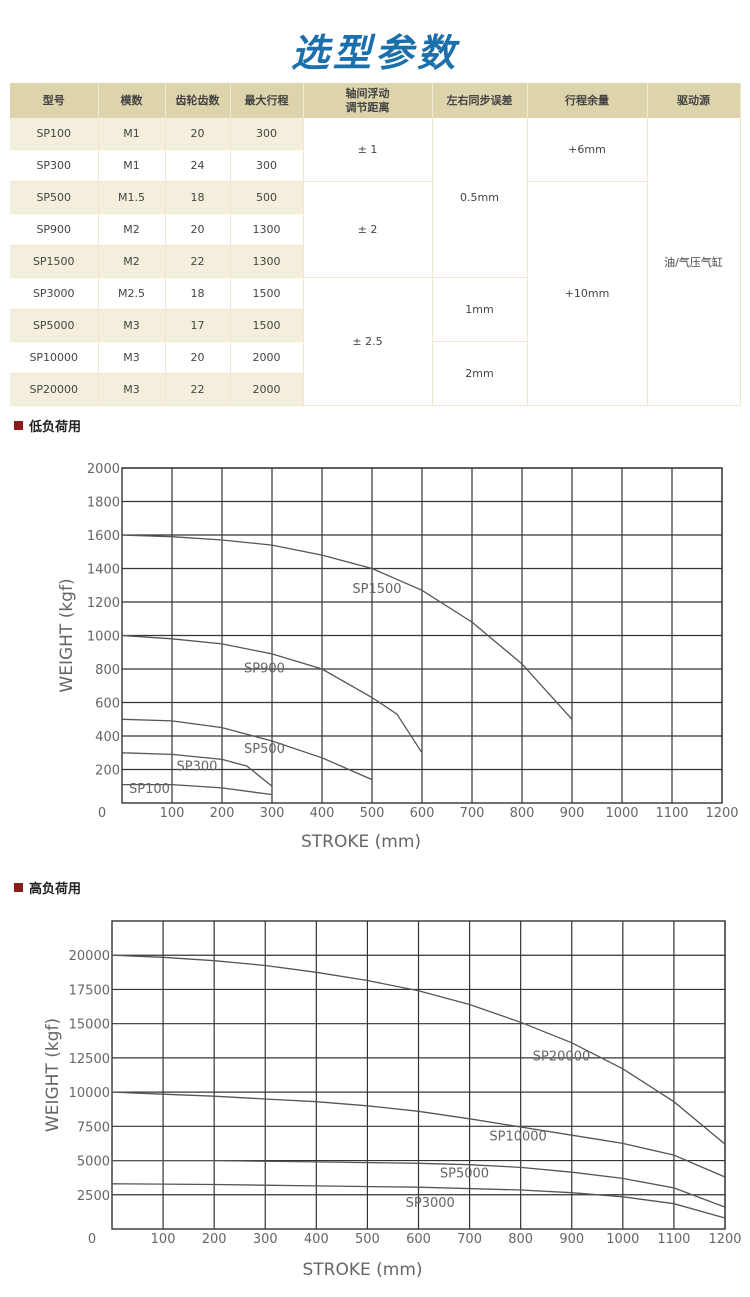 The image size is (750, 1297). I want to click on series-label: SP20000, so click(561, 1057).